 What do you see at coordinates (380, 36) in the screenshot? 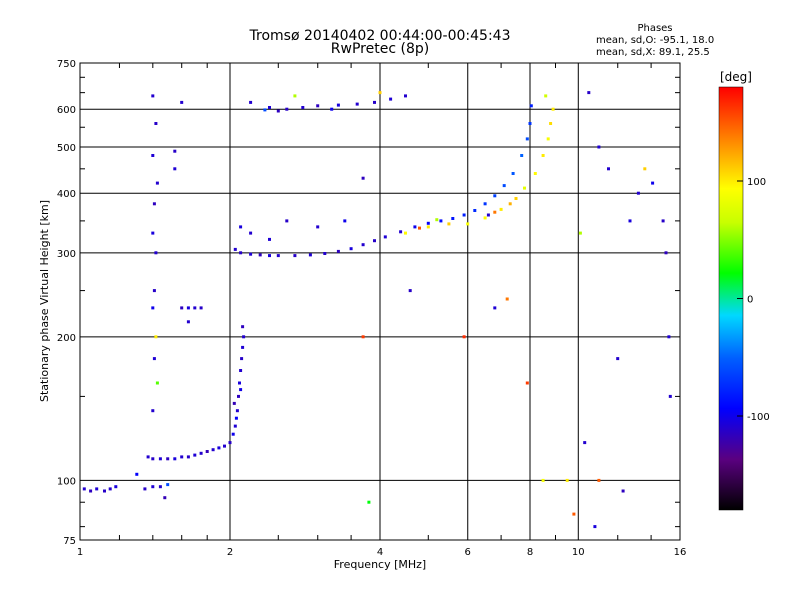
I see `chart-title: Tromsø 20140402 00:44:00-00:45:43` at bounding box center [380, 36].